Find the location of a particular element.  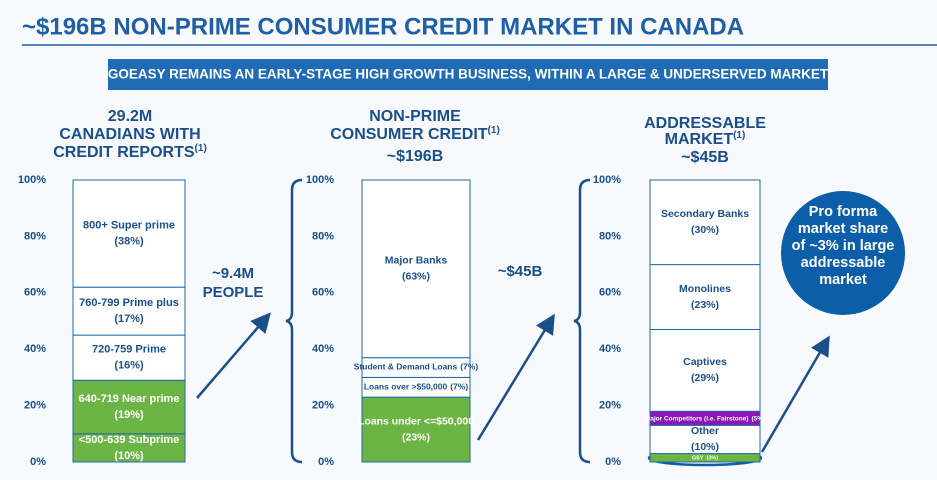

title-line: MARKET is located at coordinates (699, 139).